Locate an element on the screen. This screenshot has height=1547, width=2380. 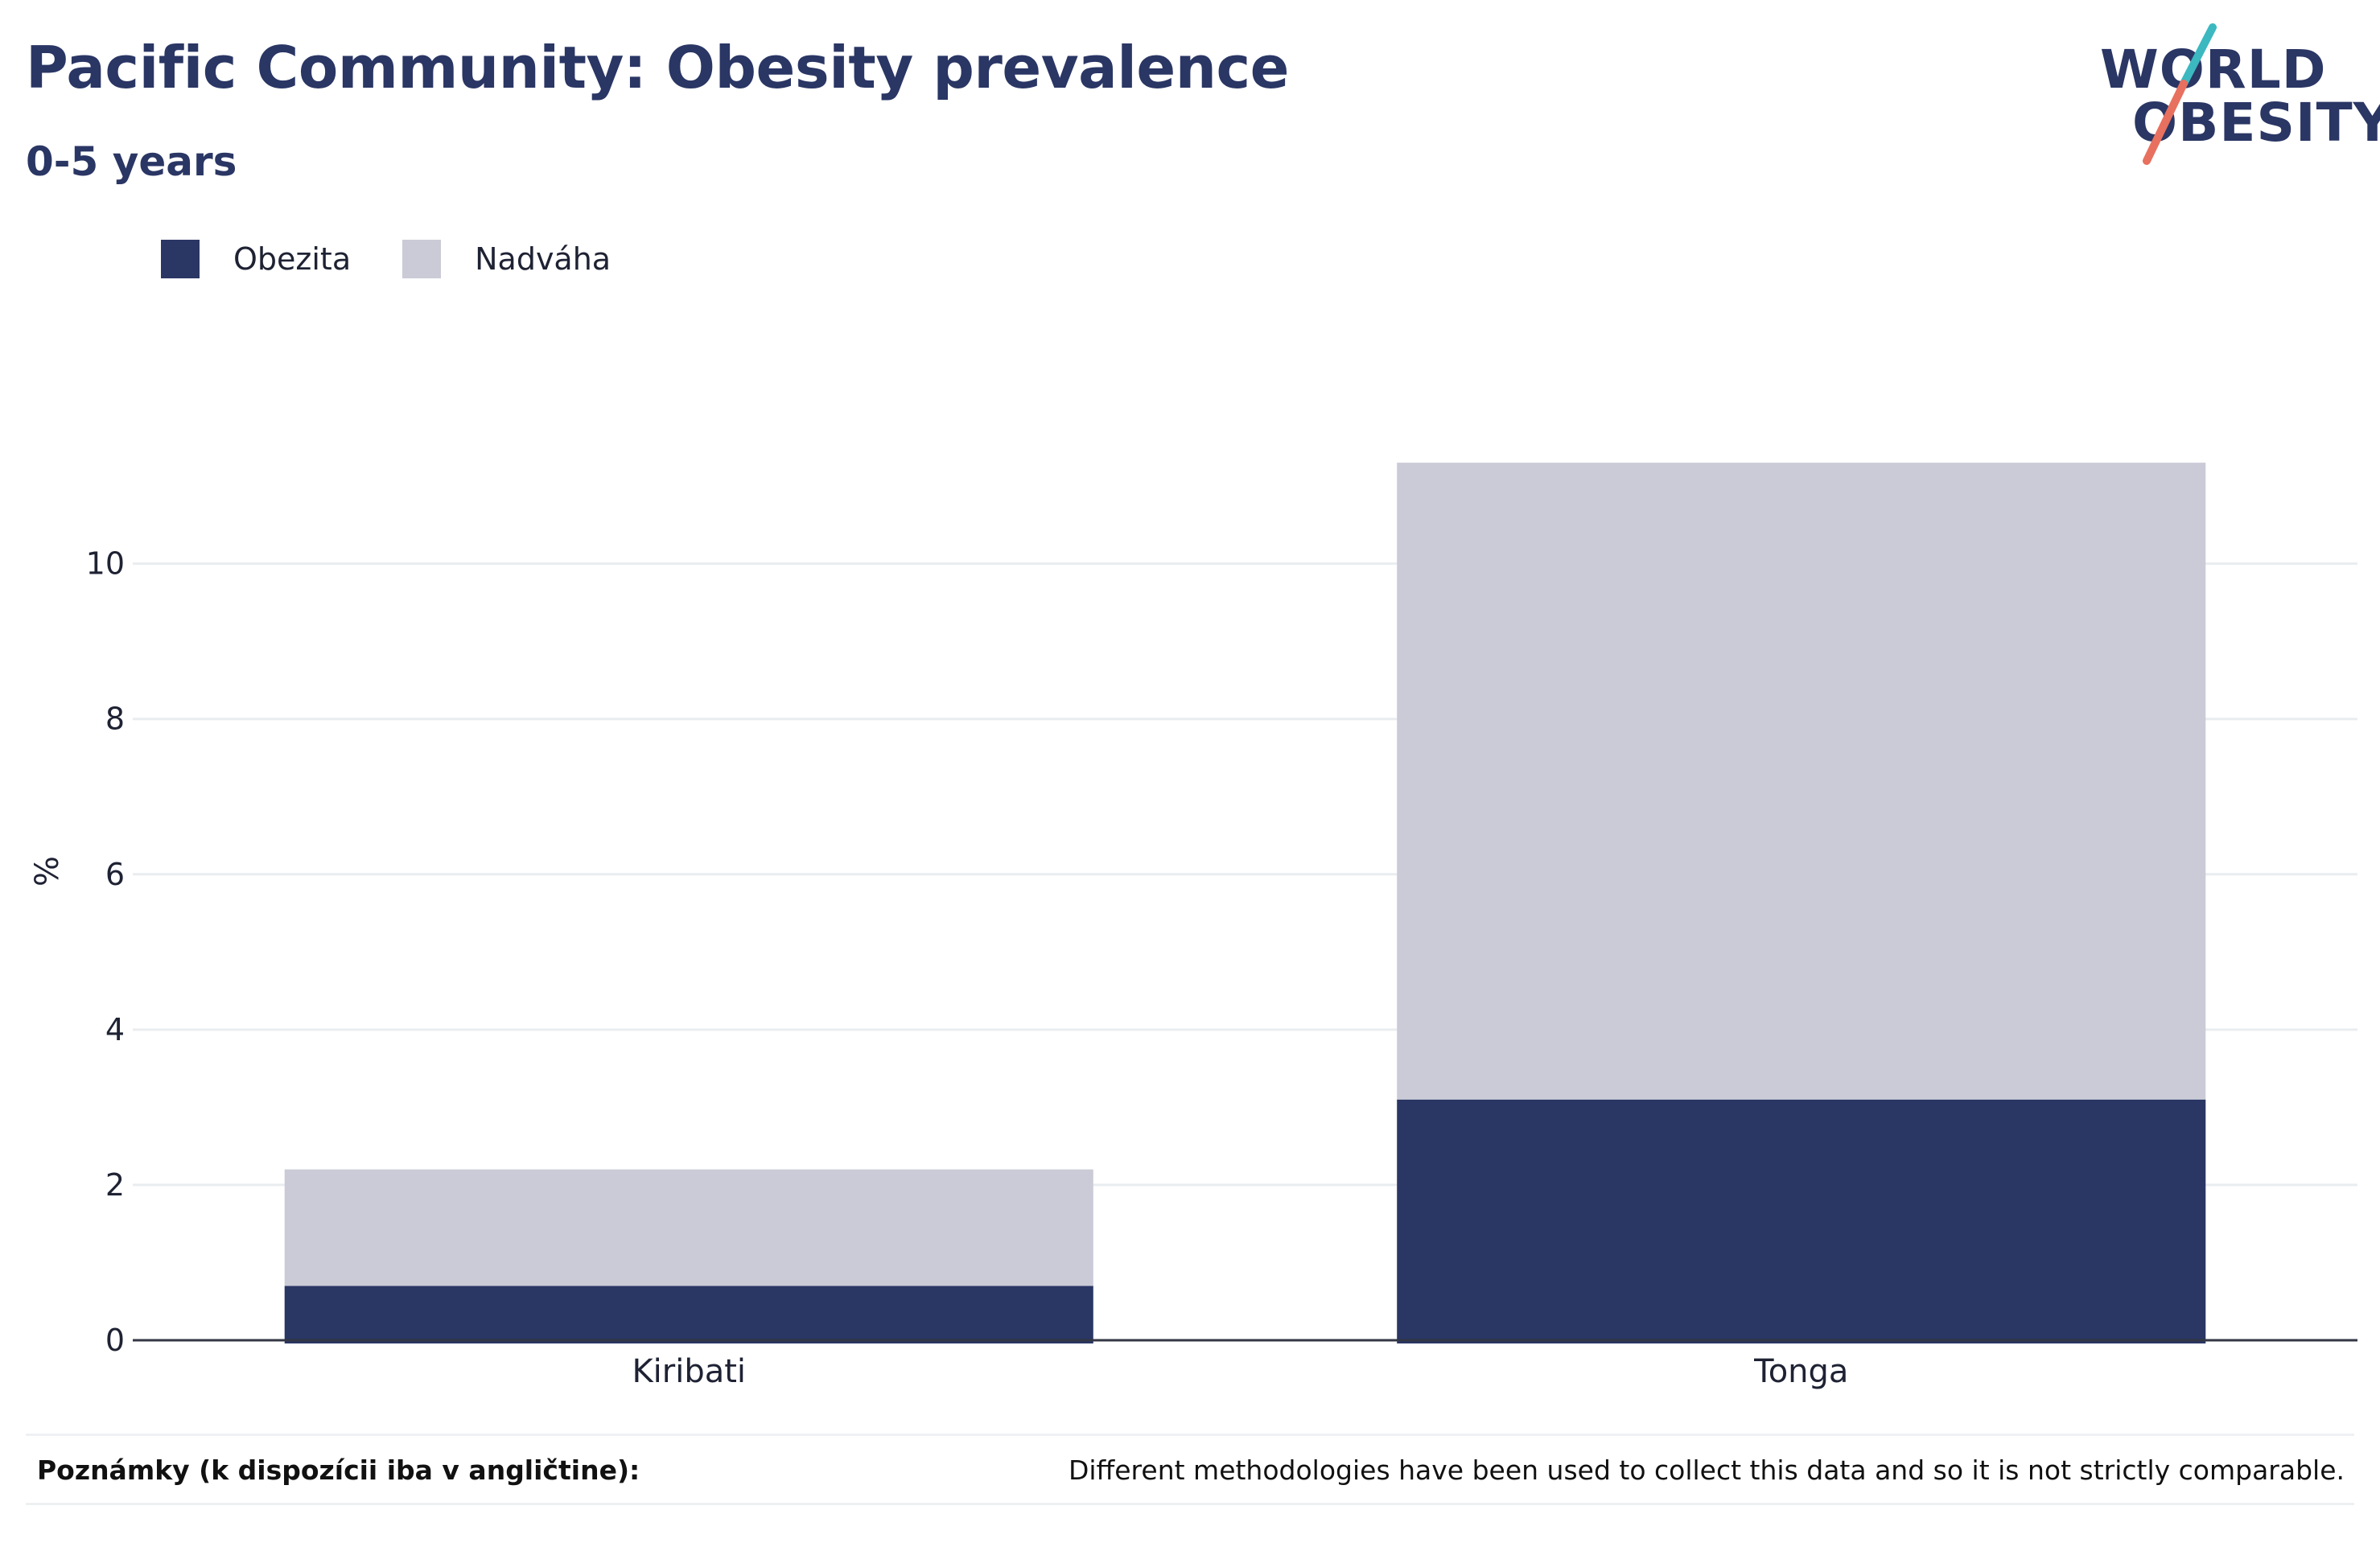
y-tick-label: 6 is located at coordinates (115, 874).